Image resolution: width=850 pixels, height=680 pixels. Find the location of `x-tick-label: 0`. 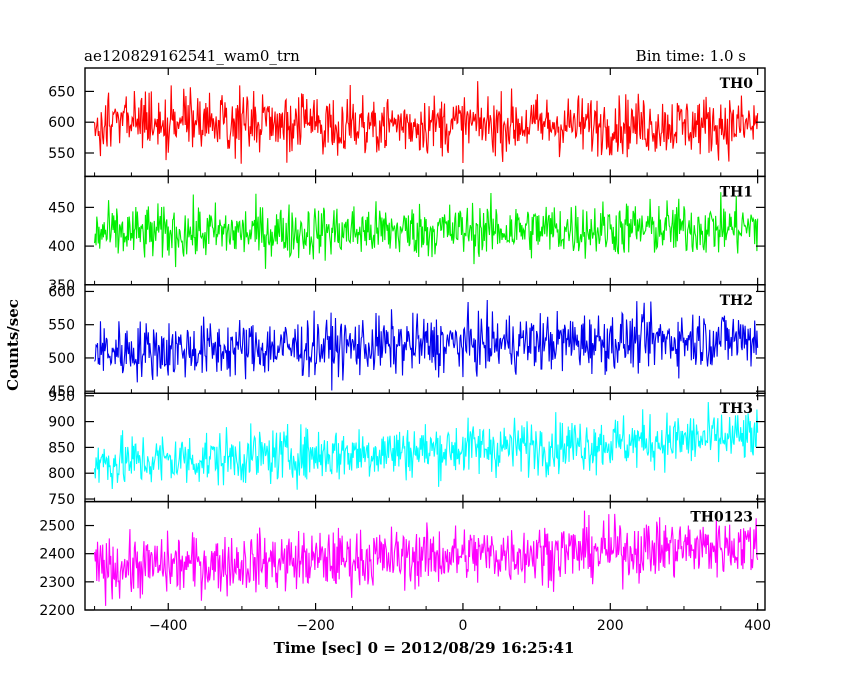

x-tick-label: 0 is located at coordinates (462, 626).